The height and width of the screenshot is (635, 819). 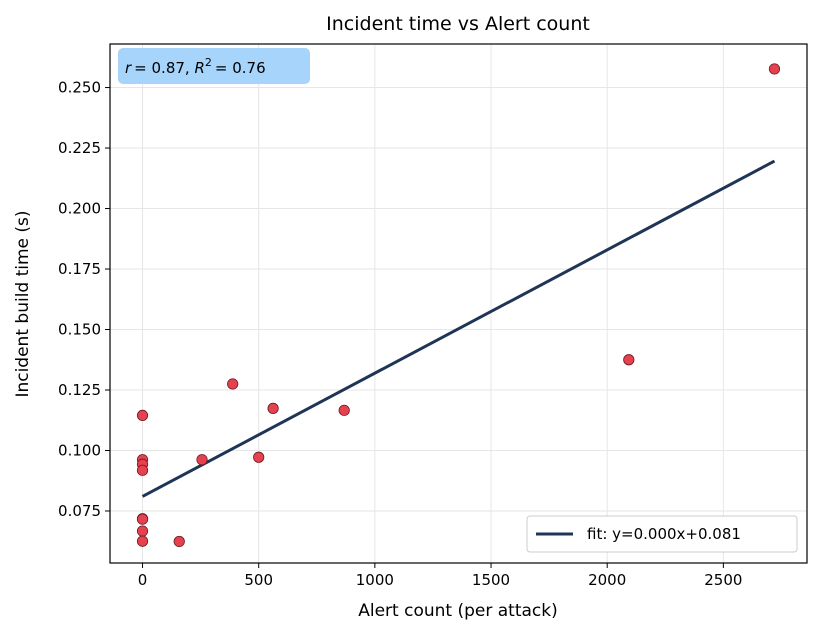 What do you see at coordinates (79, 330) in the screenshot?
I see `y-tick-label: 0.150` at bounding box center [79, 330].